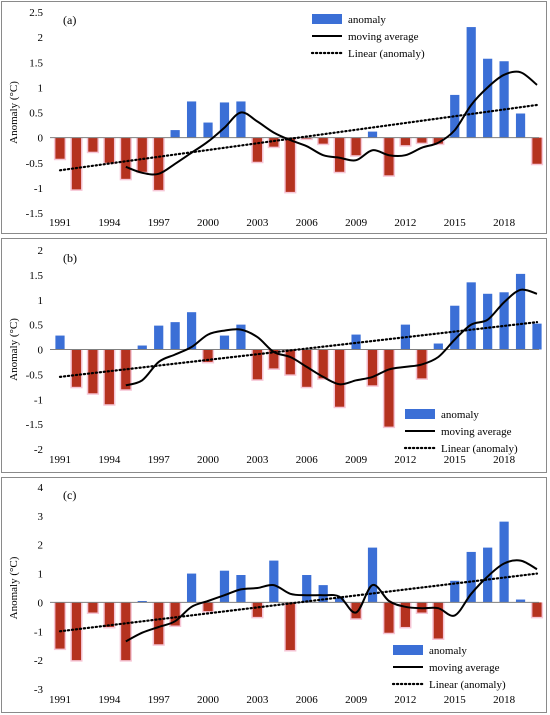 The height and width of the screenshot is (715, 550). I want to click on bar-2018, so click(504, 562).